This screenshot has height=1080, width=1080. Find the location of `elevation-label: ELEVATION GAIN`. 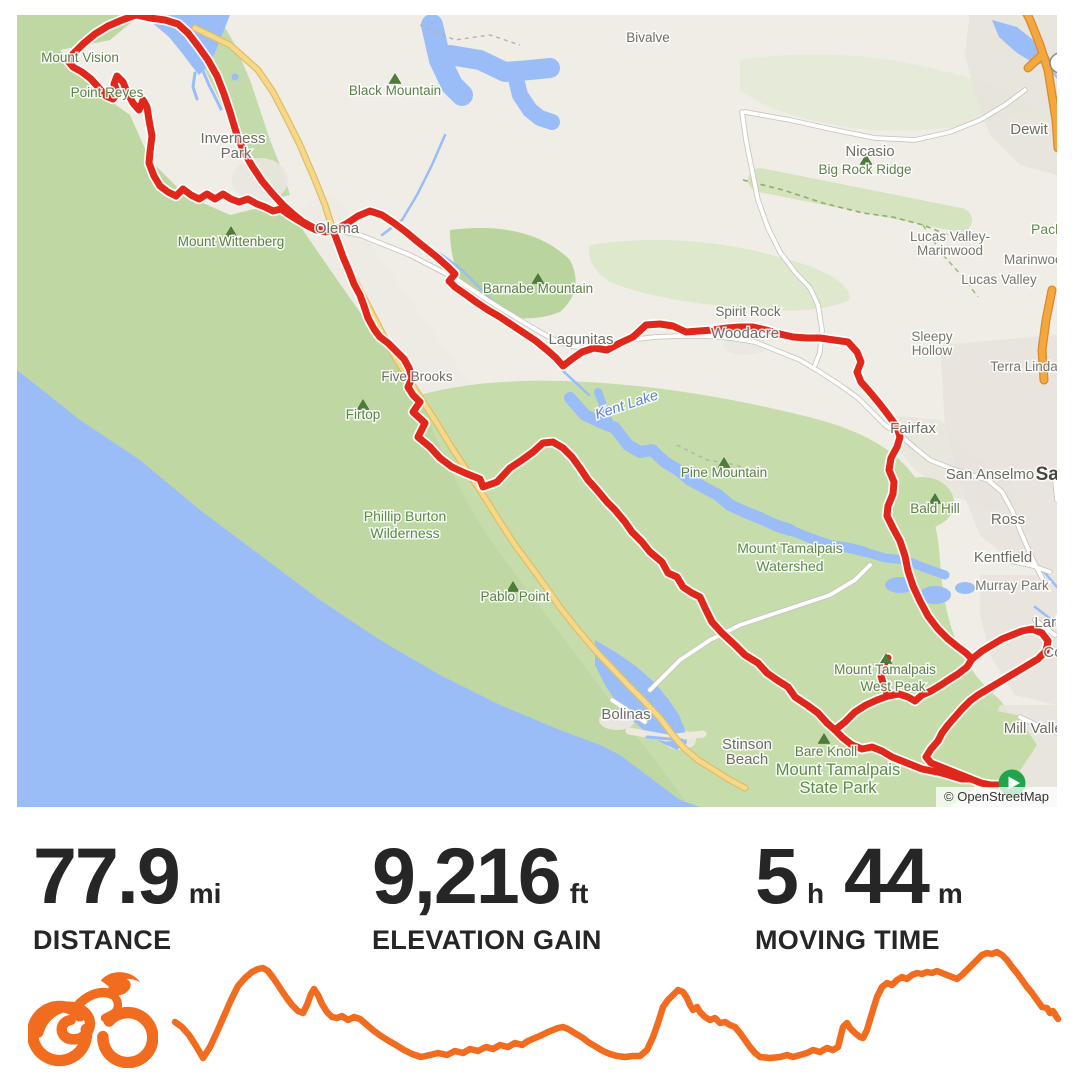

elevation-label: ELEVATION GAIN is located at coordinates (487, 940).